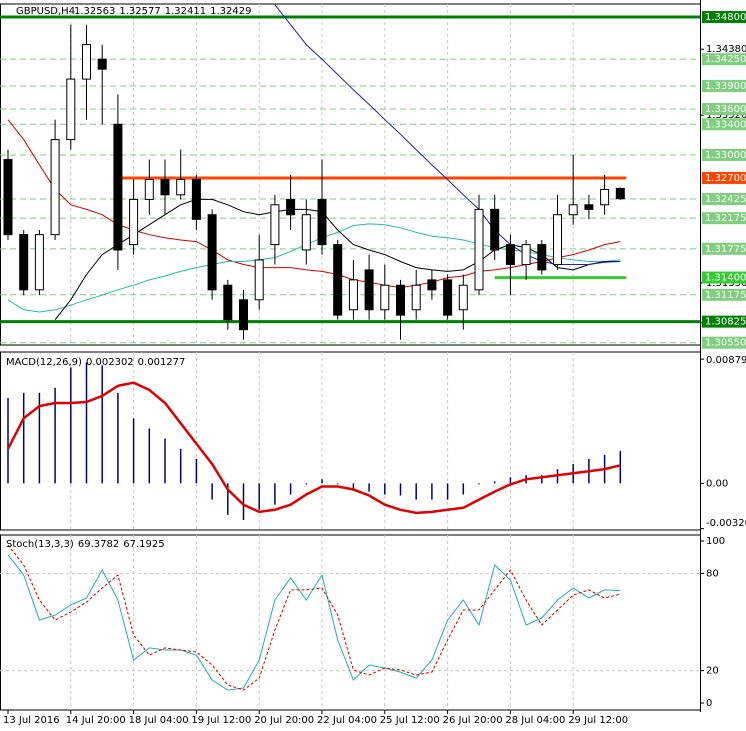  Describe the element at coordinates (725, 17) in the screenshot. I see `level-label: 1.34800` at that location.